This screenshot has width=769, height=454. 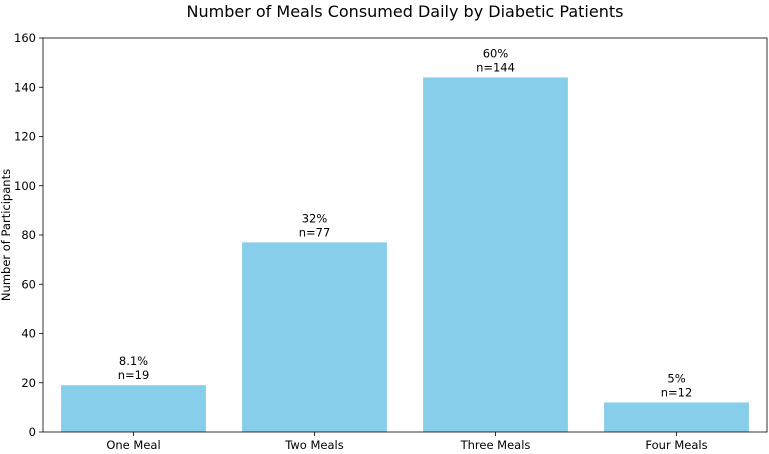 I want to click on y-tick-label: 60, so click(x=28, y=284).